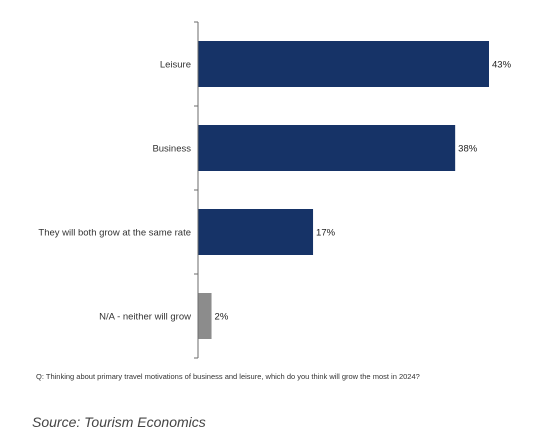 The width and height of the screenshot is (549, 441). Describe the element at coordinates (222, 317) in the screenshot. I see `data-label: 2%` at that location.